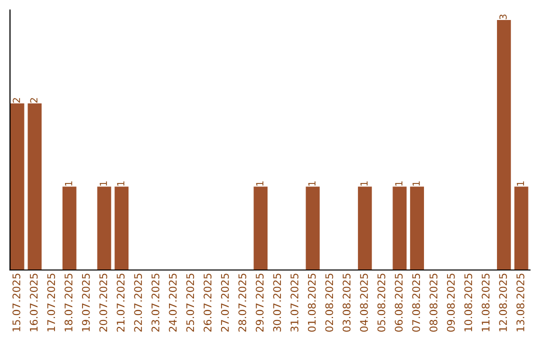 The width and height of the screenshot is (540, 340). What do you see at coordinates (434, 303) in the screenshot?
I see `x-tick-label: 08.08.2025` at bounding box center [434, 303].